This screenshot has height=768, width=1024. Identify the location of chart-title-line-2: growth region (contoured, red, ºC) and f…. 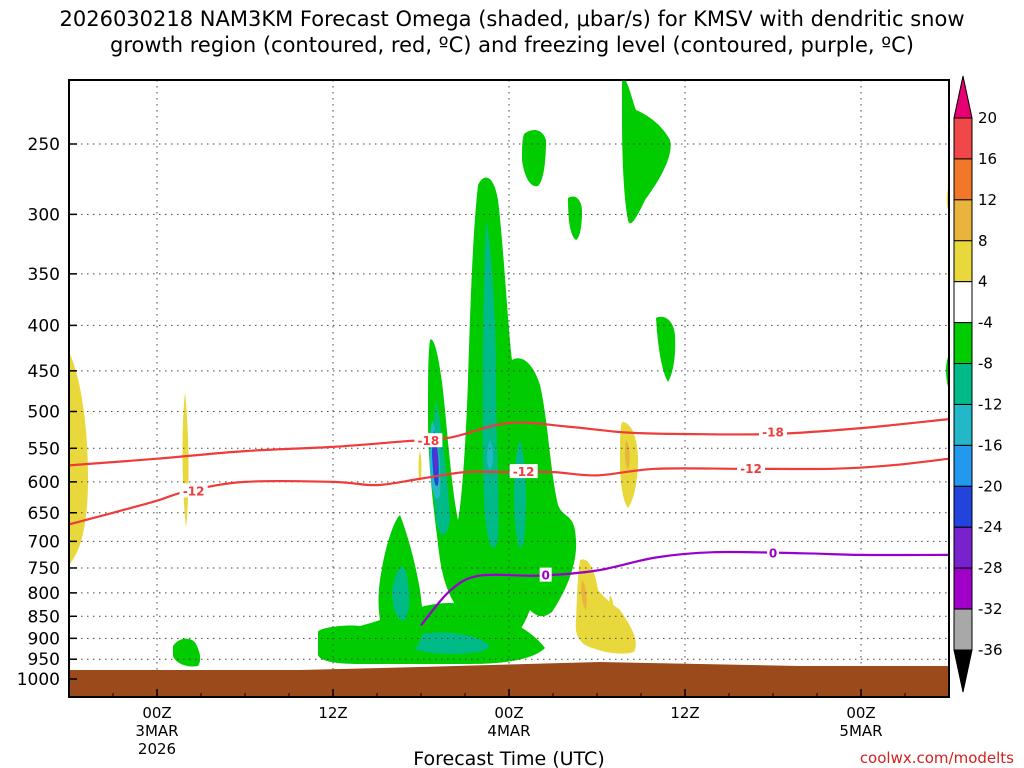
(512, 45).